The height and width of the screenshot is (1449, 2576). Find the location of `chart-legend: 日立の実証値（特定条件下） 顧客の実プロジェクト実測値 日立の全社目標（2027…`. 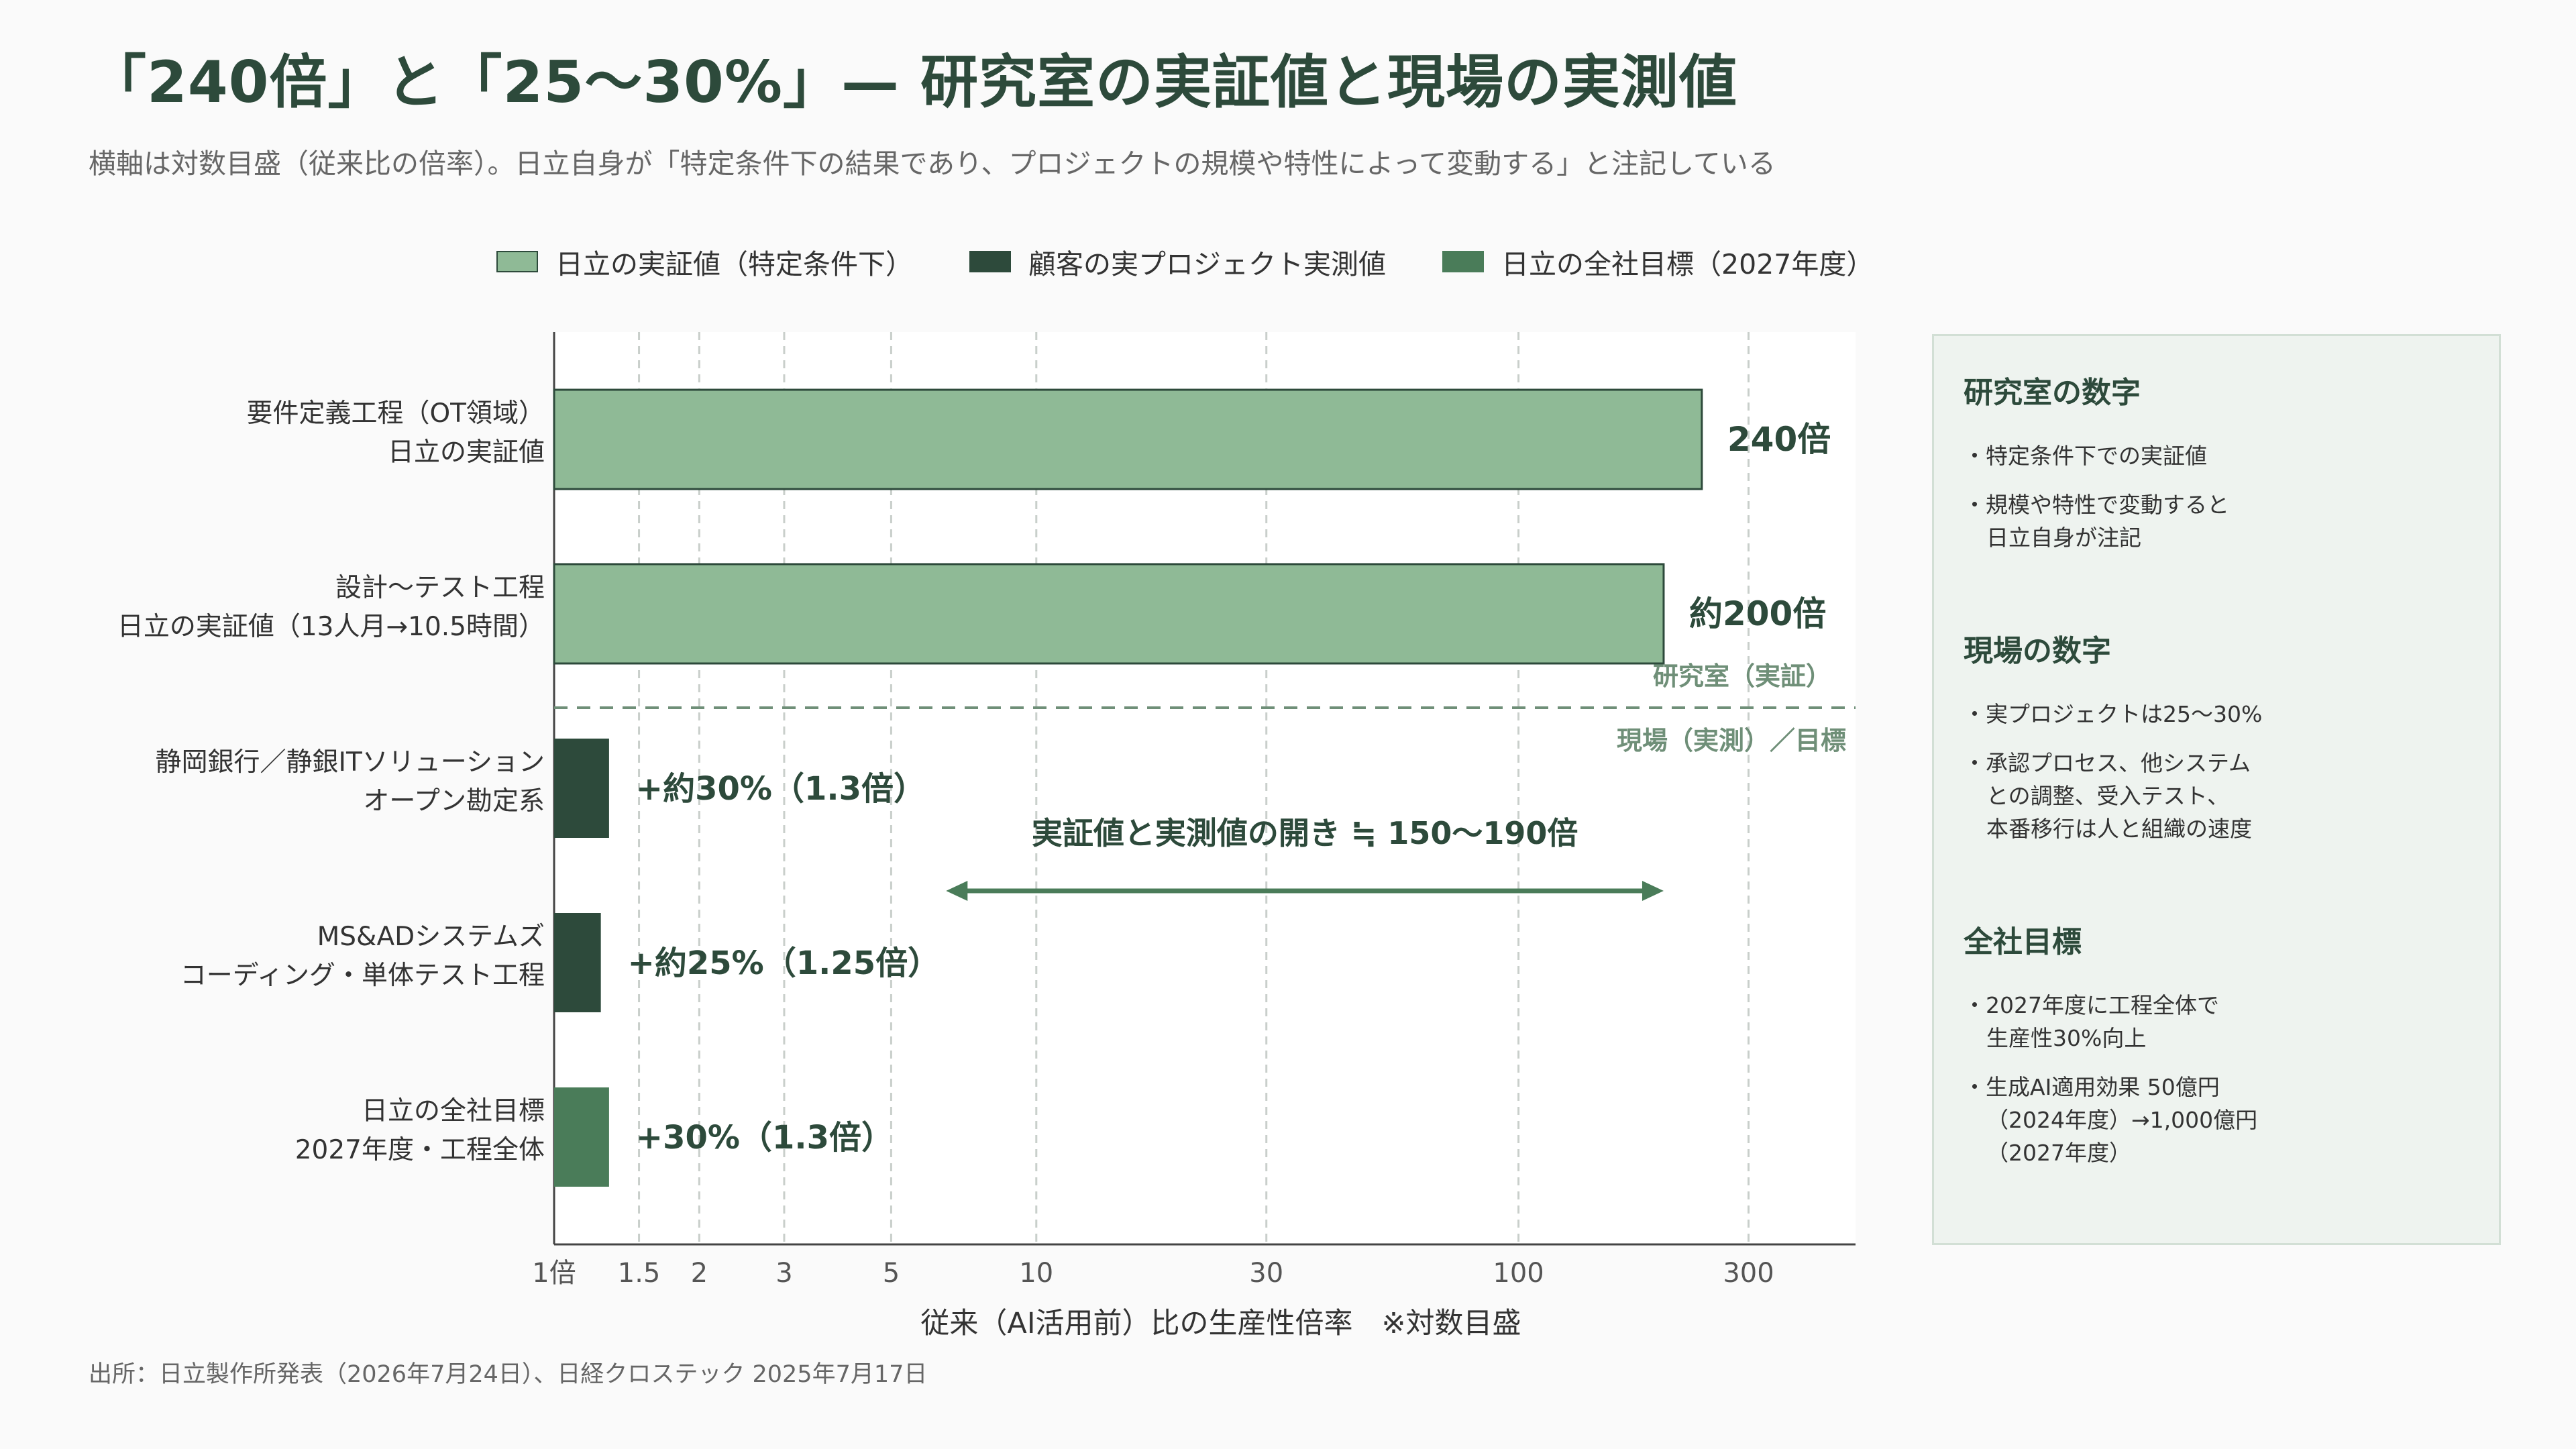

chart-legend: 日立の実証値（特定条件下） 顧客の実プロジェクト実測値 日立の全社目標（2027… is located at coordinates (1185, 261).